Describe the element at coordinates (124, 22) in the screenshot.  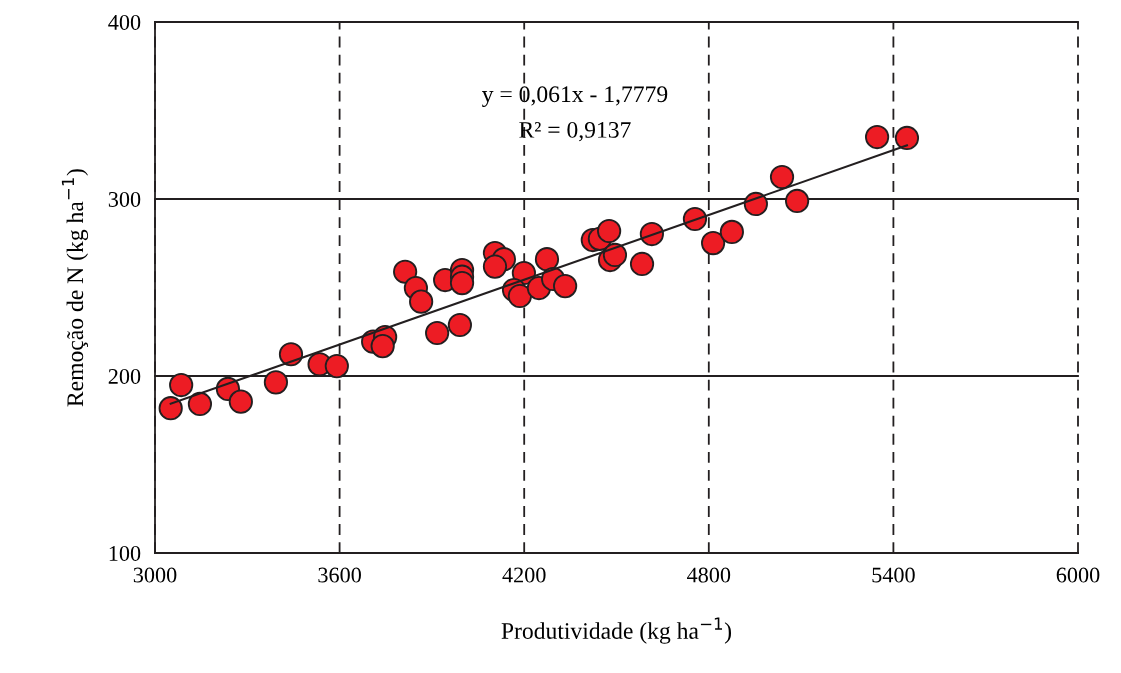
I see `y-tick-label: 400` at that location.